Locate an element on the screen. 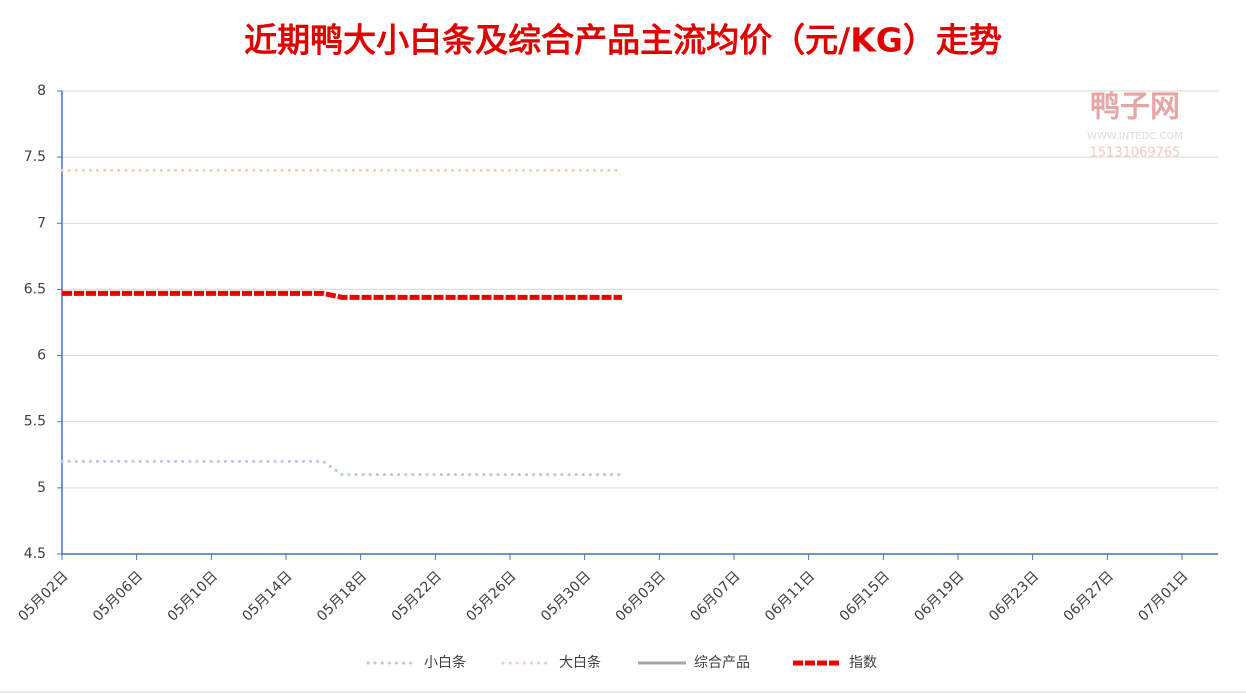 Image resolution: width=1246 pixels, height=694 pixels. legend-item: 综合产品 is located at coordinates (694, 663).